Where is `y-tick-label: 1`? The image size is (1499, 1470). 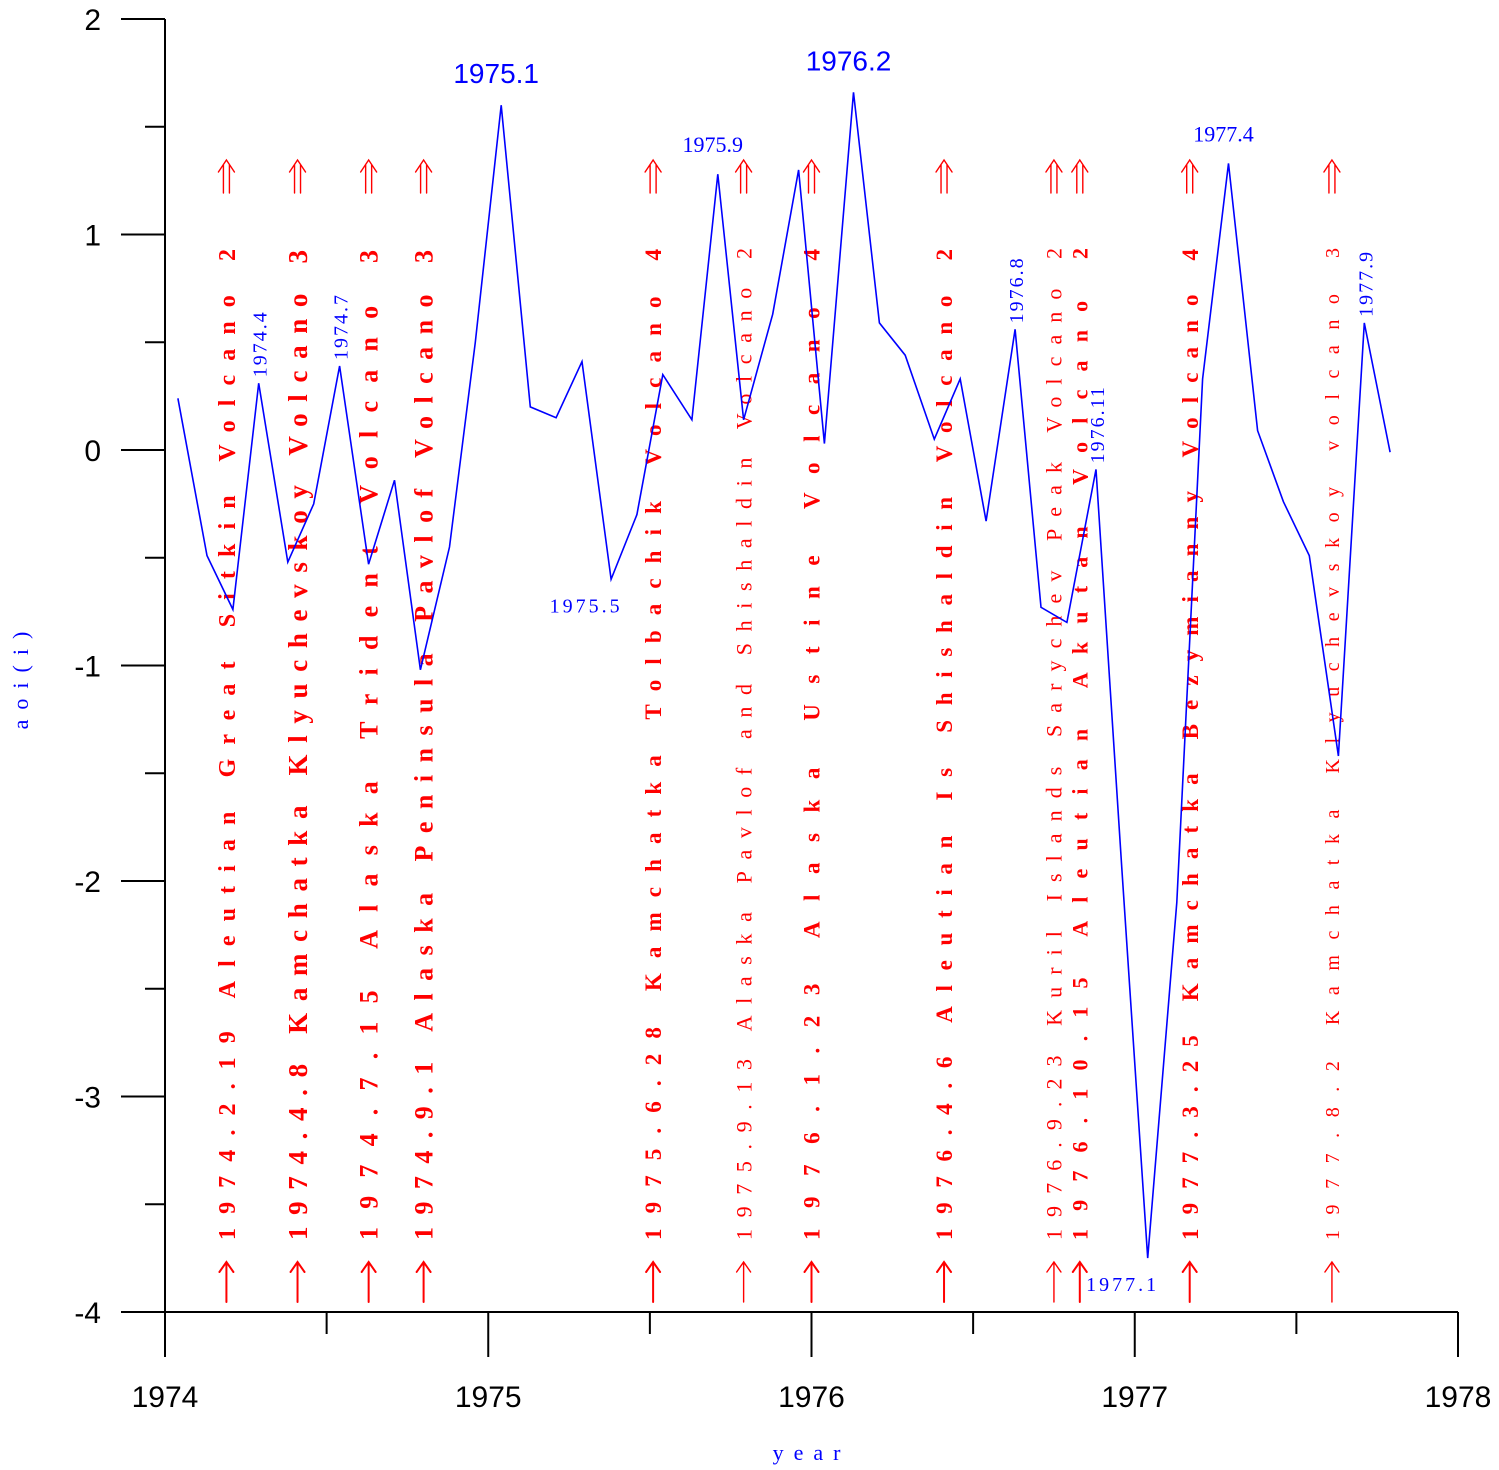 y-tick-label: 1 is located at coordinates (92, 236).